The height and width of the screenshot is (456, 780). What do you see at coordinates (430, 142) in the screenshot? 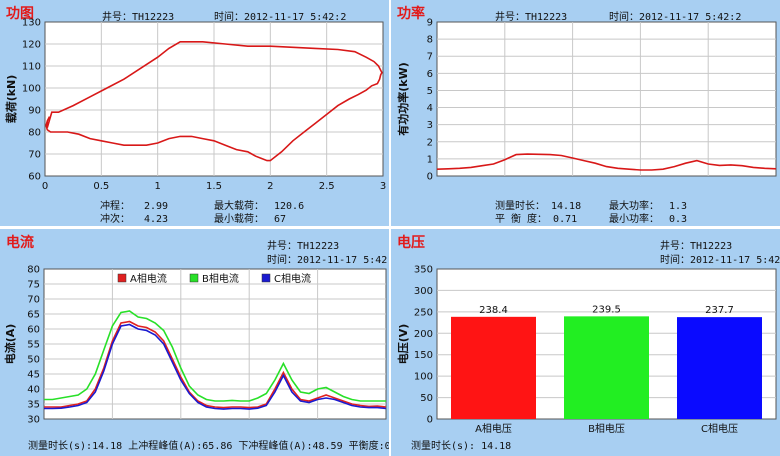
I see `y-tick-label: 2` at bounding box center [430, 142].